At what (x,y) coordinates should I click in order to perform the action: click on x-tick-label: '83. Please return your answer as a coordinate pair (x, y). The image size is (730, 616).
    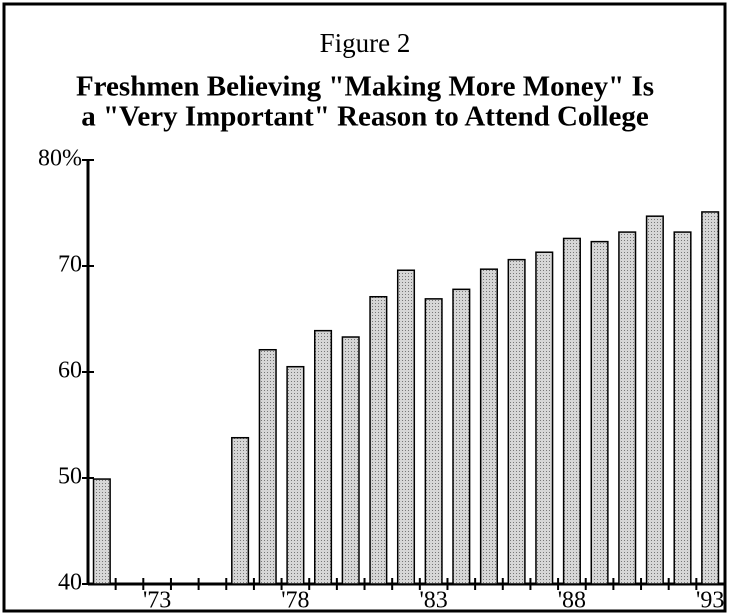
    Looking at the image, I should click on (433, 601).